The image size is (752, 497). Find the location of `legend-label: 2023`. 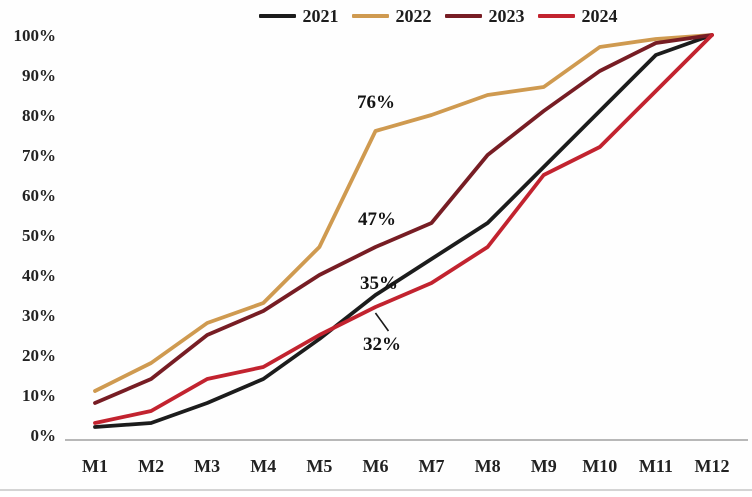

legend-label: 2023 is located at coordinates (506, 16).